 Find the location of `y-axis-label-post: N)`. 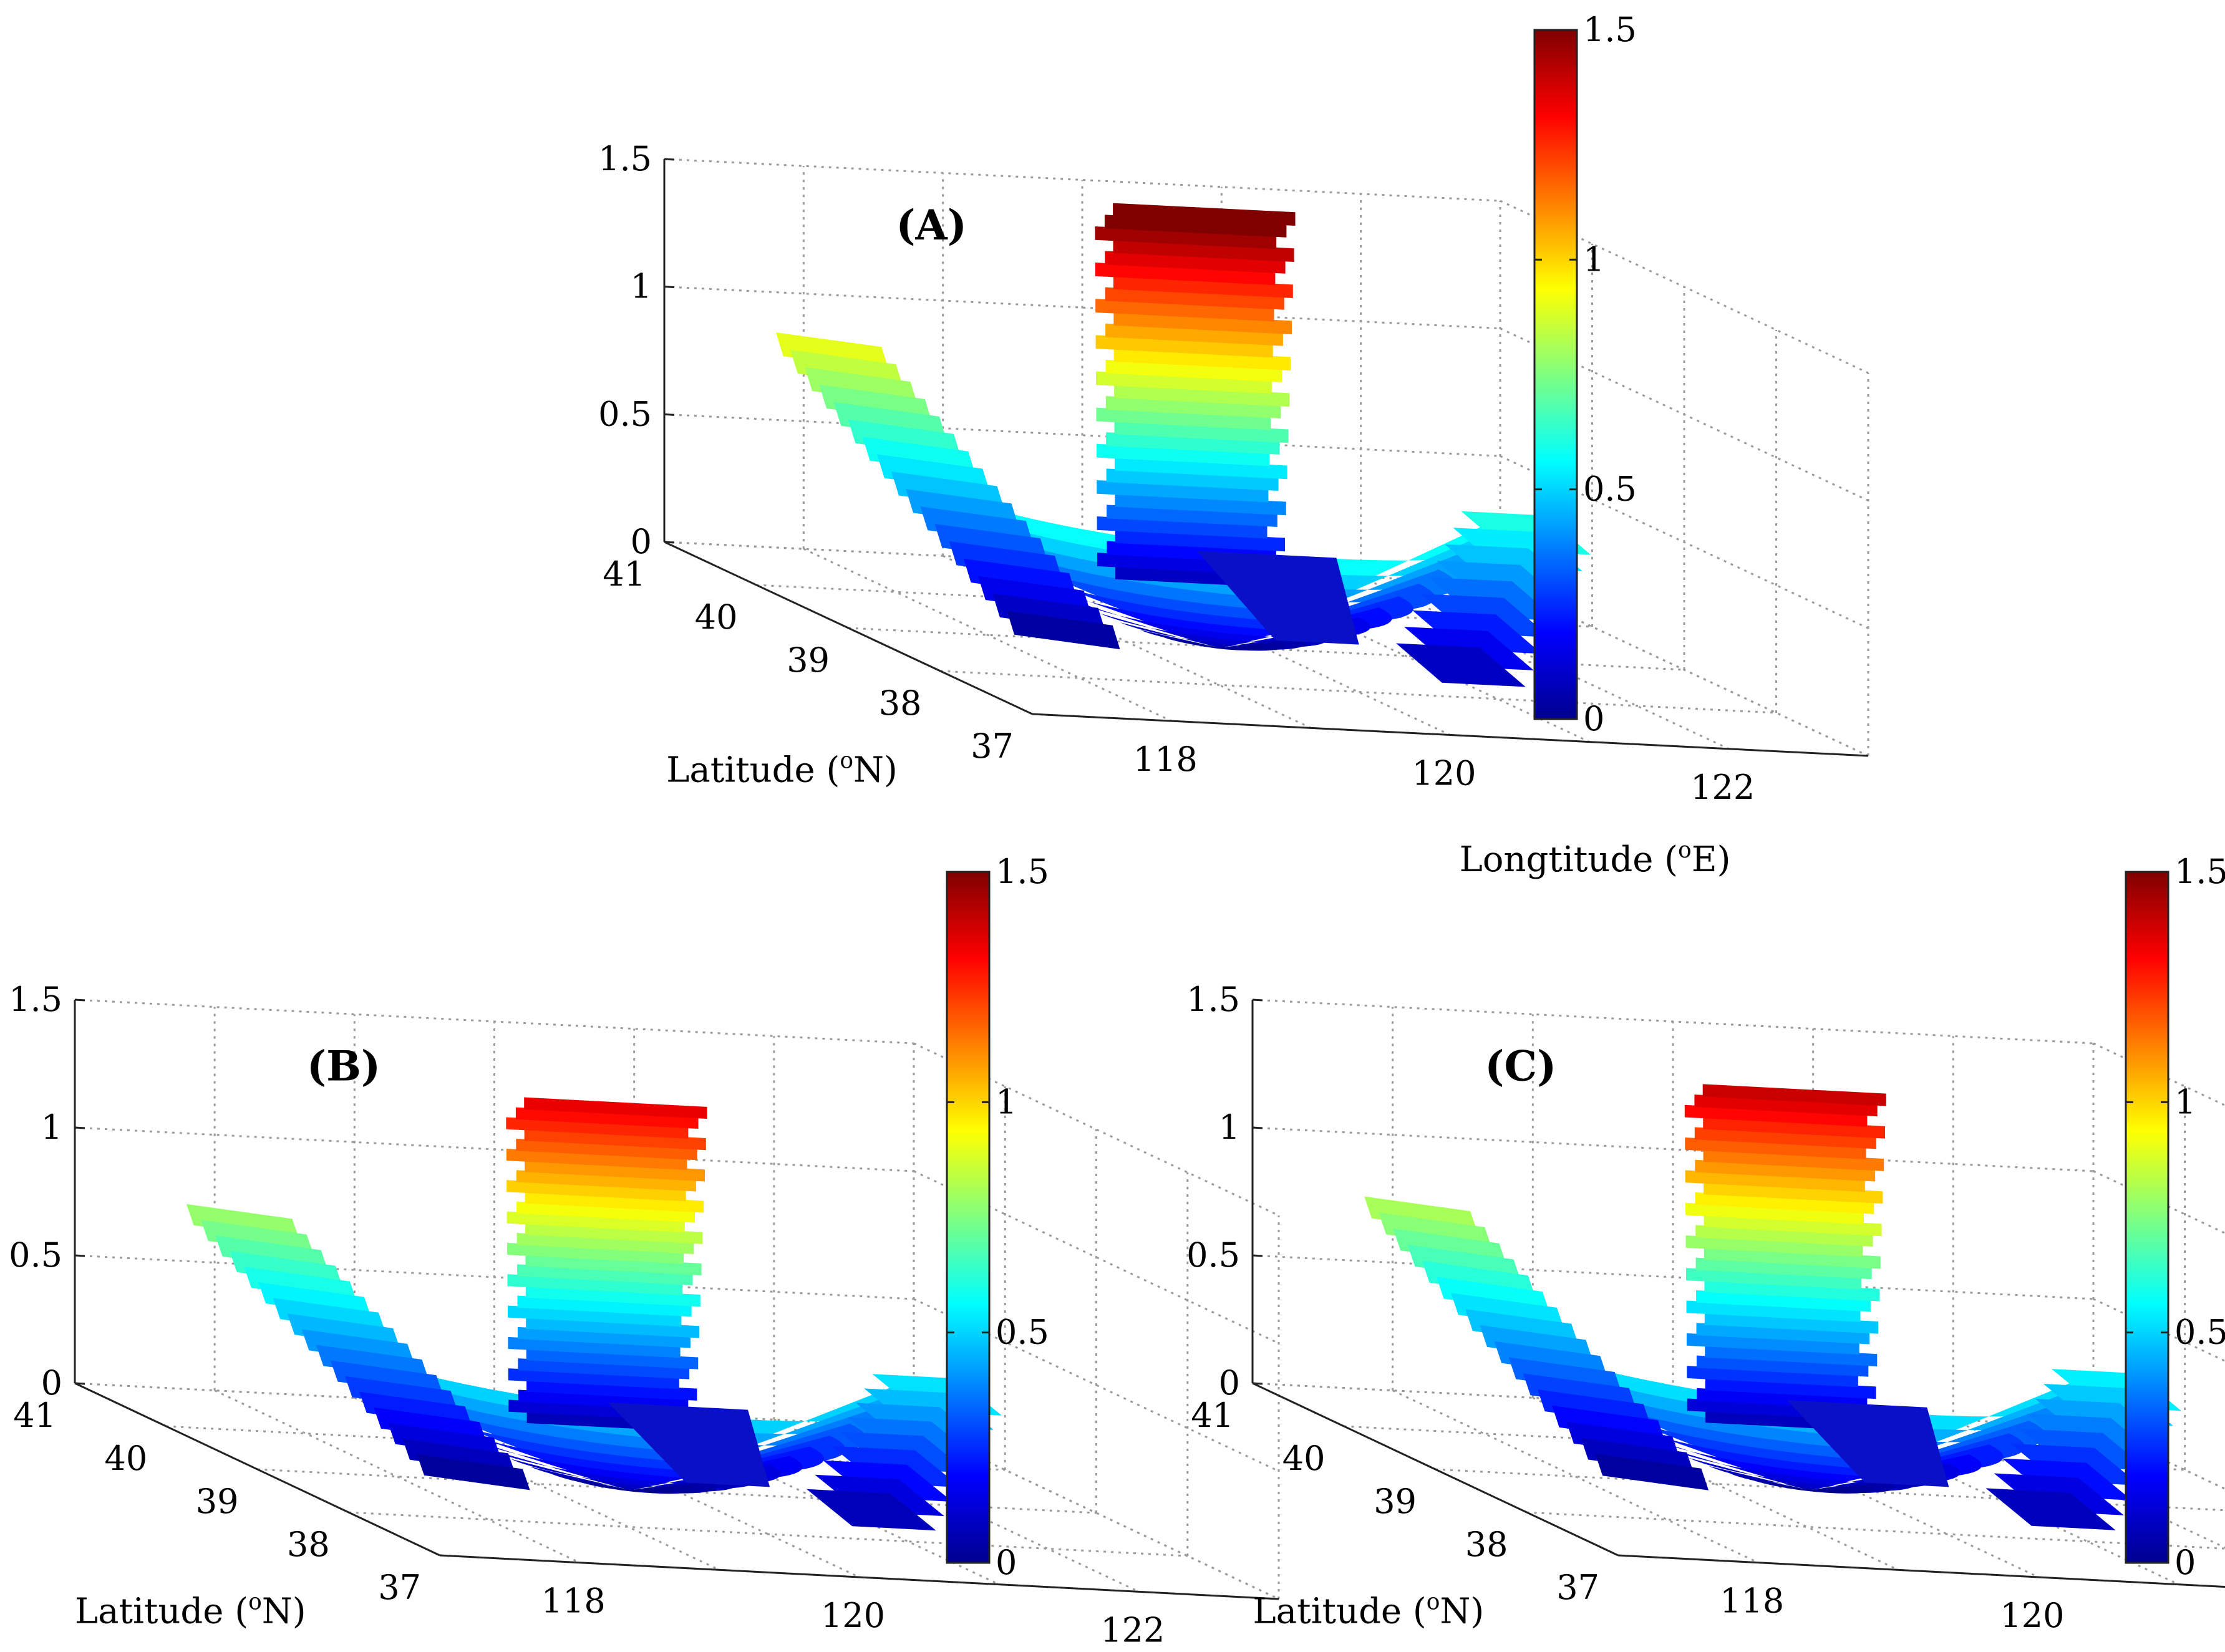

y-axis-label-post: N) is located at coordinates (284, 1611).